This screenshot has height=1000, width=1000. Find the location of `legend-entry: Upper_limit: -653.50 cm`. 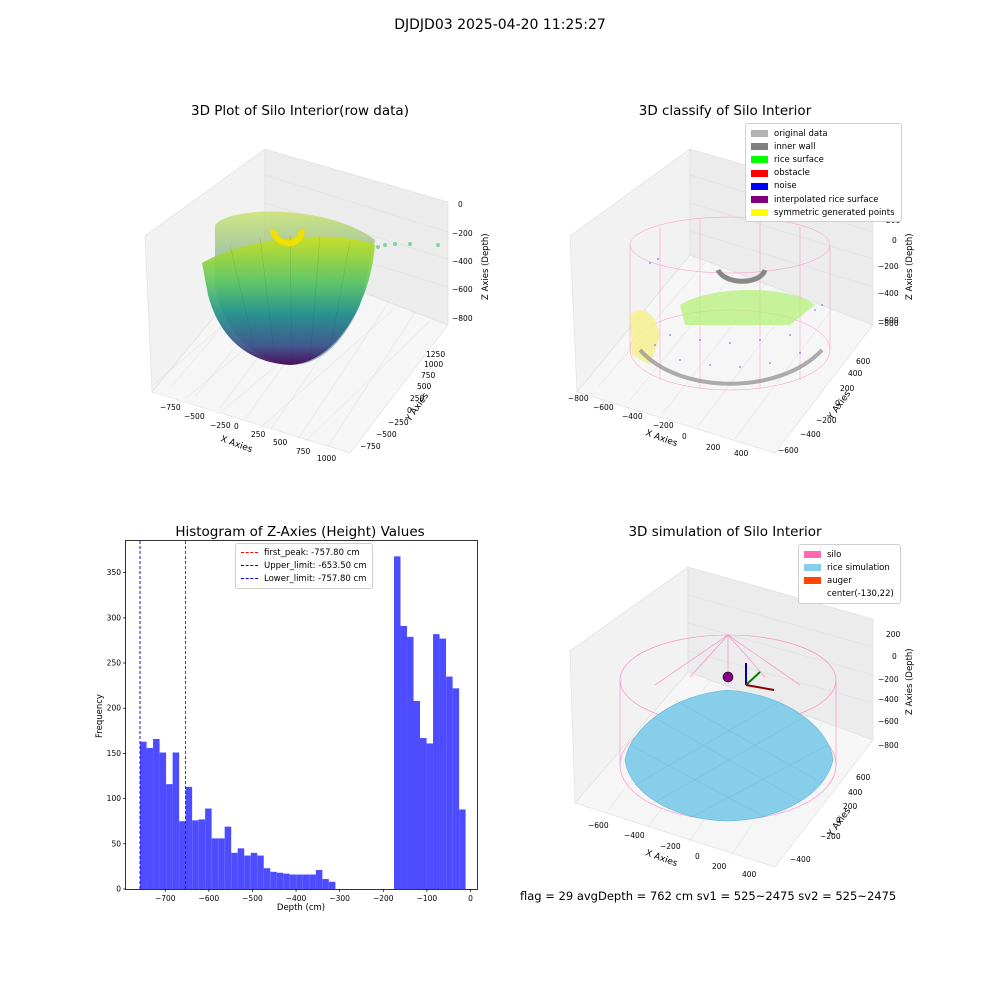

legend-entry: Upper_limit: -653.50 cm is located at coordinates (304, 565).